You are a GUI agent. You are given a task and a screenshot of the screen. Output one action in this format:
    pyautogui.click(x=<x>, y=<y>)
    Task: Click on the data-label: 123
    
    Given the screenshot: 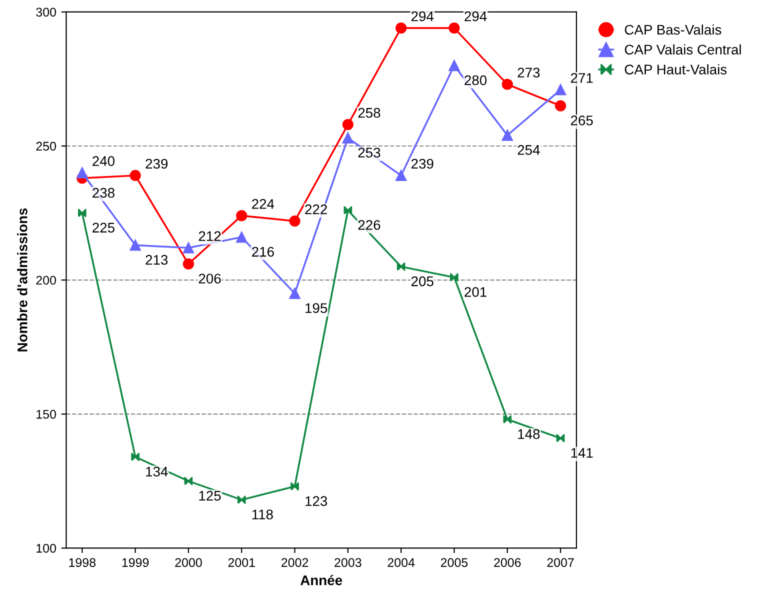 What is the action you would take?
    pyautogui.click(x=317, y=501)
    